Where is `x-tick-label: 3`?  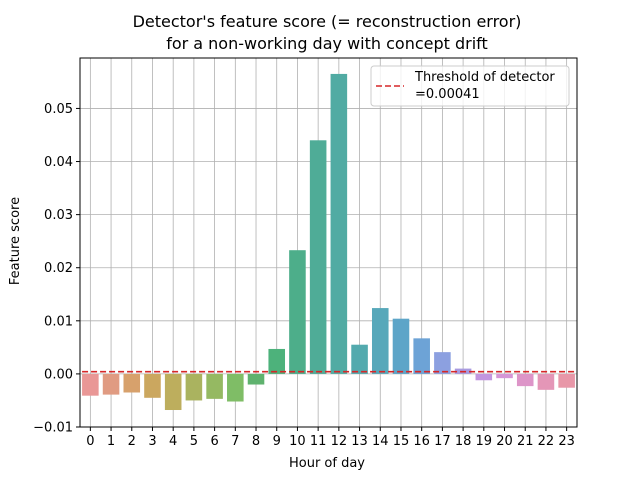 x-tick-label: 3 is located at coordinates (152, 441).